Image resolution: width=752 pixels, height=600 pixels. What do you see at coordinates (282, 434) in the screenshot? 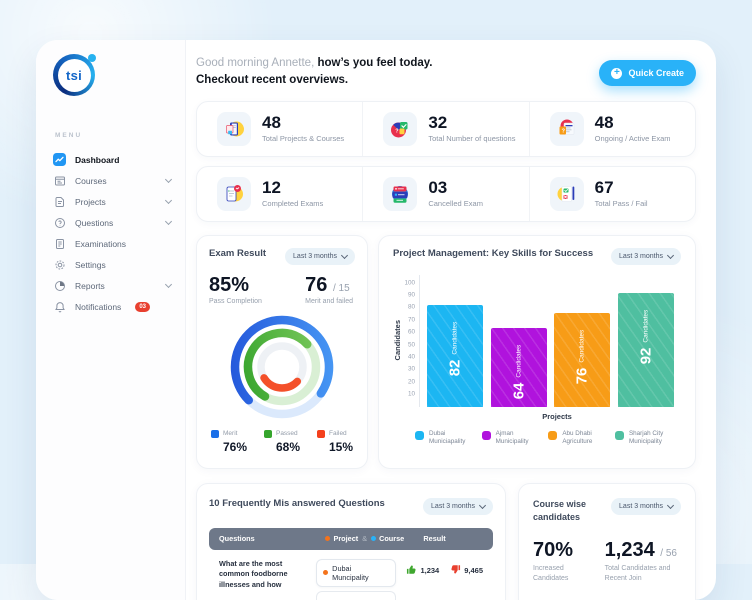
I see `exam-legend-top: Passed` at bounding box center [282, 434].